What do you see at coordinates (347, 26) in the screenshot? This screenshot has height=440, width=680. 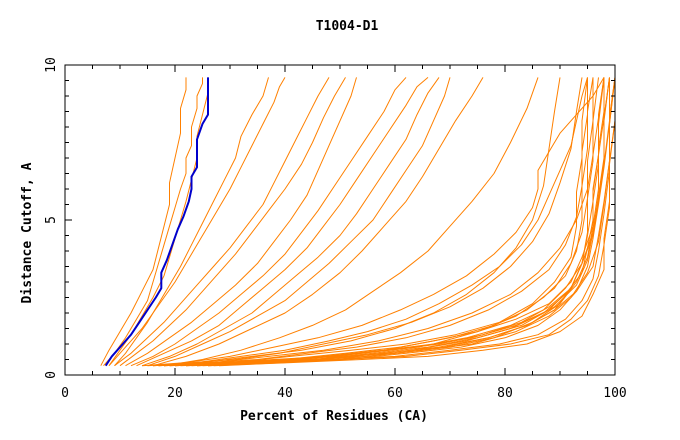 I see `chart-title: T1004-D1` at bounding box center [347, 26].